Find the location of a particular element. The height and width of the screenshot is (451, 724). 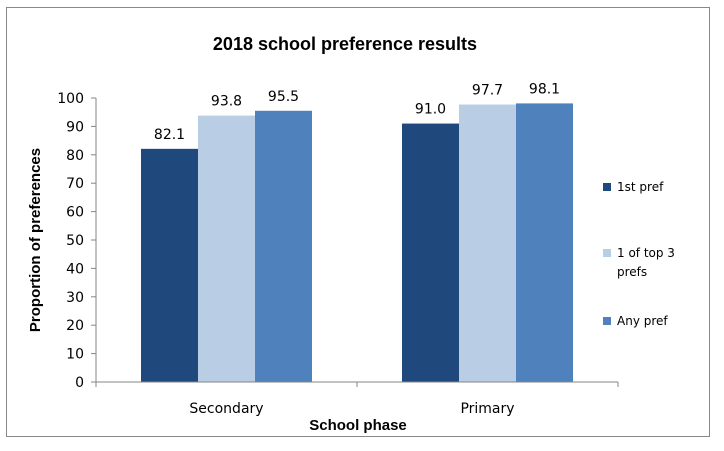

y-tick-label: 40 is located at coordinates (75, 269).